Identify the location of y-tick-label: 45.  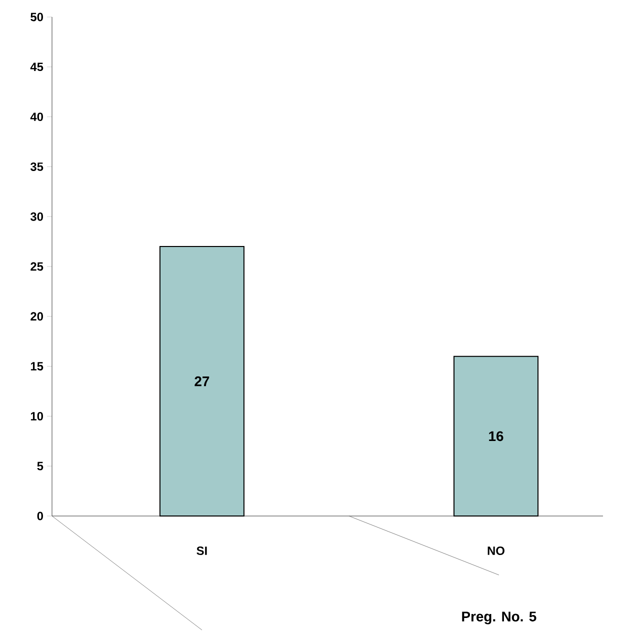
(37, 67).